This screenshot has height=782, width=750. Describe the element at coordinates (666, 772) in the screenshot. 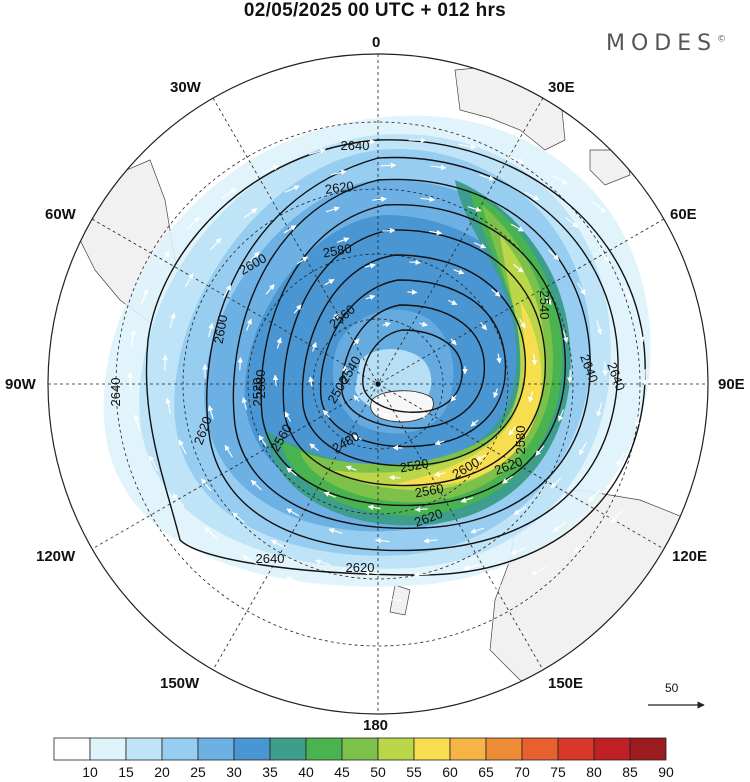

I see `colorbar-tick-label: 90` at that location.